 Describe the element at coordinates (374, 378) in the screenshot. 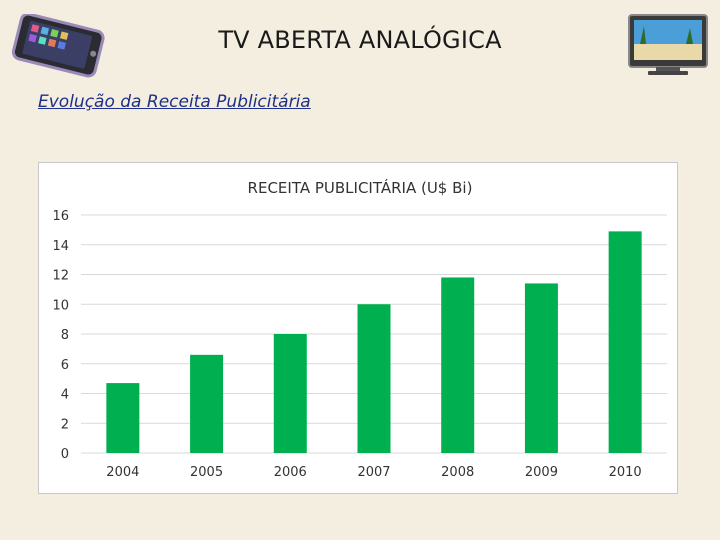

I see `bar-2007` at that location.